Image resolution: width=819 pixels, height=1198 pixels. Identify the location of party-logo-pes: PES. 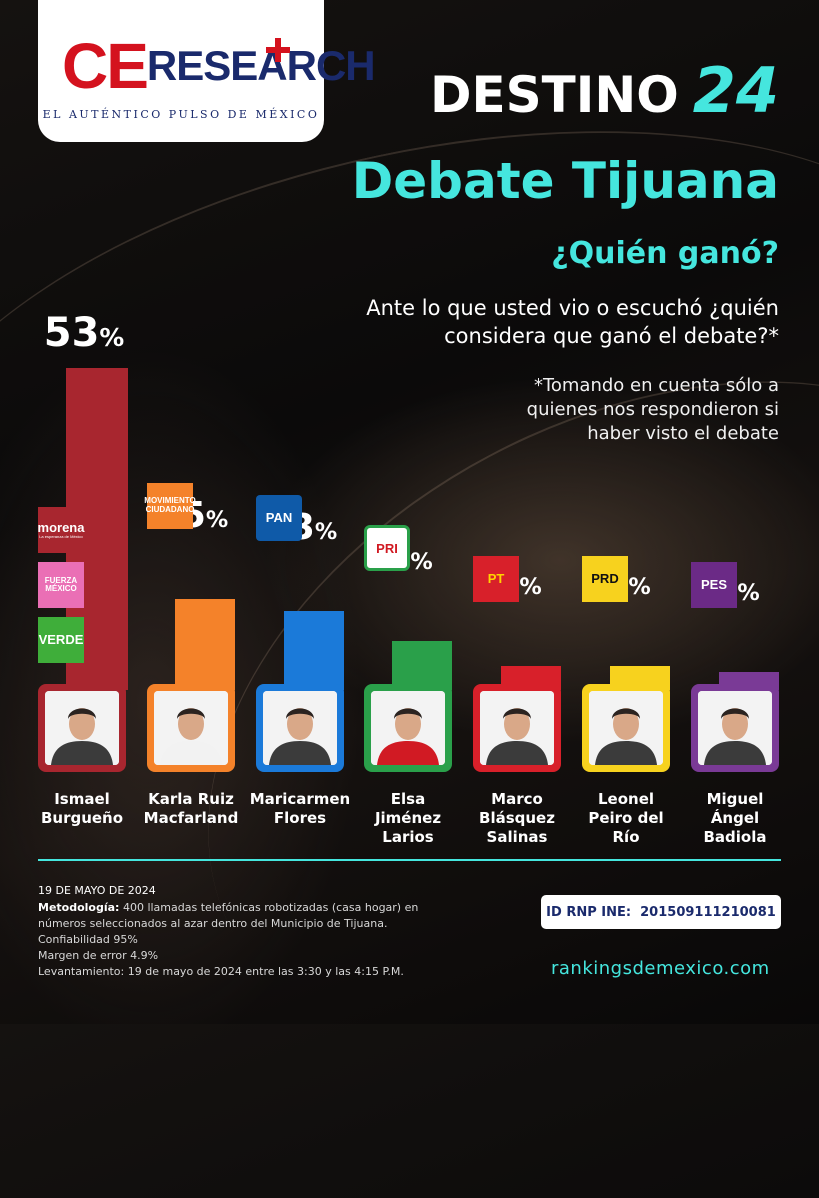
(714, 584).